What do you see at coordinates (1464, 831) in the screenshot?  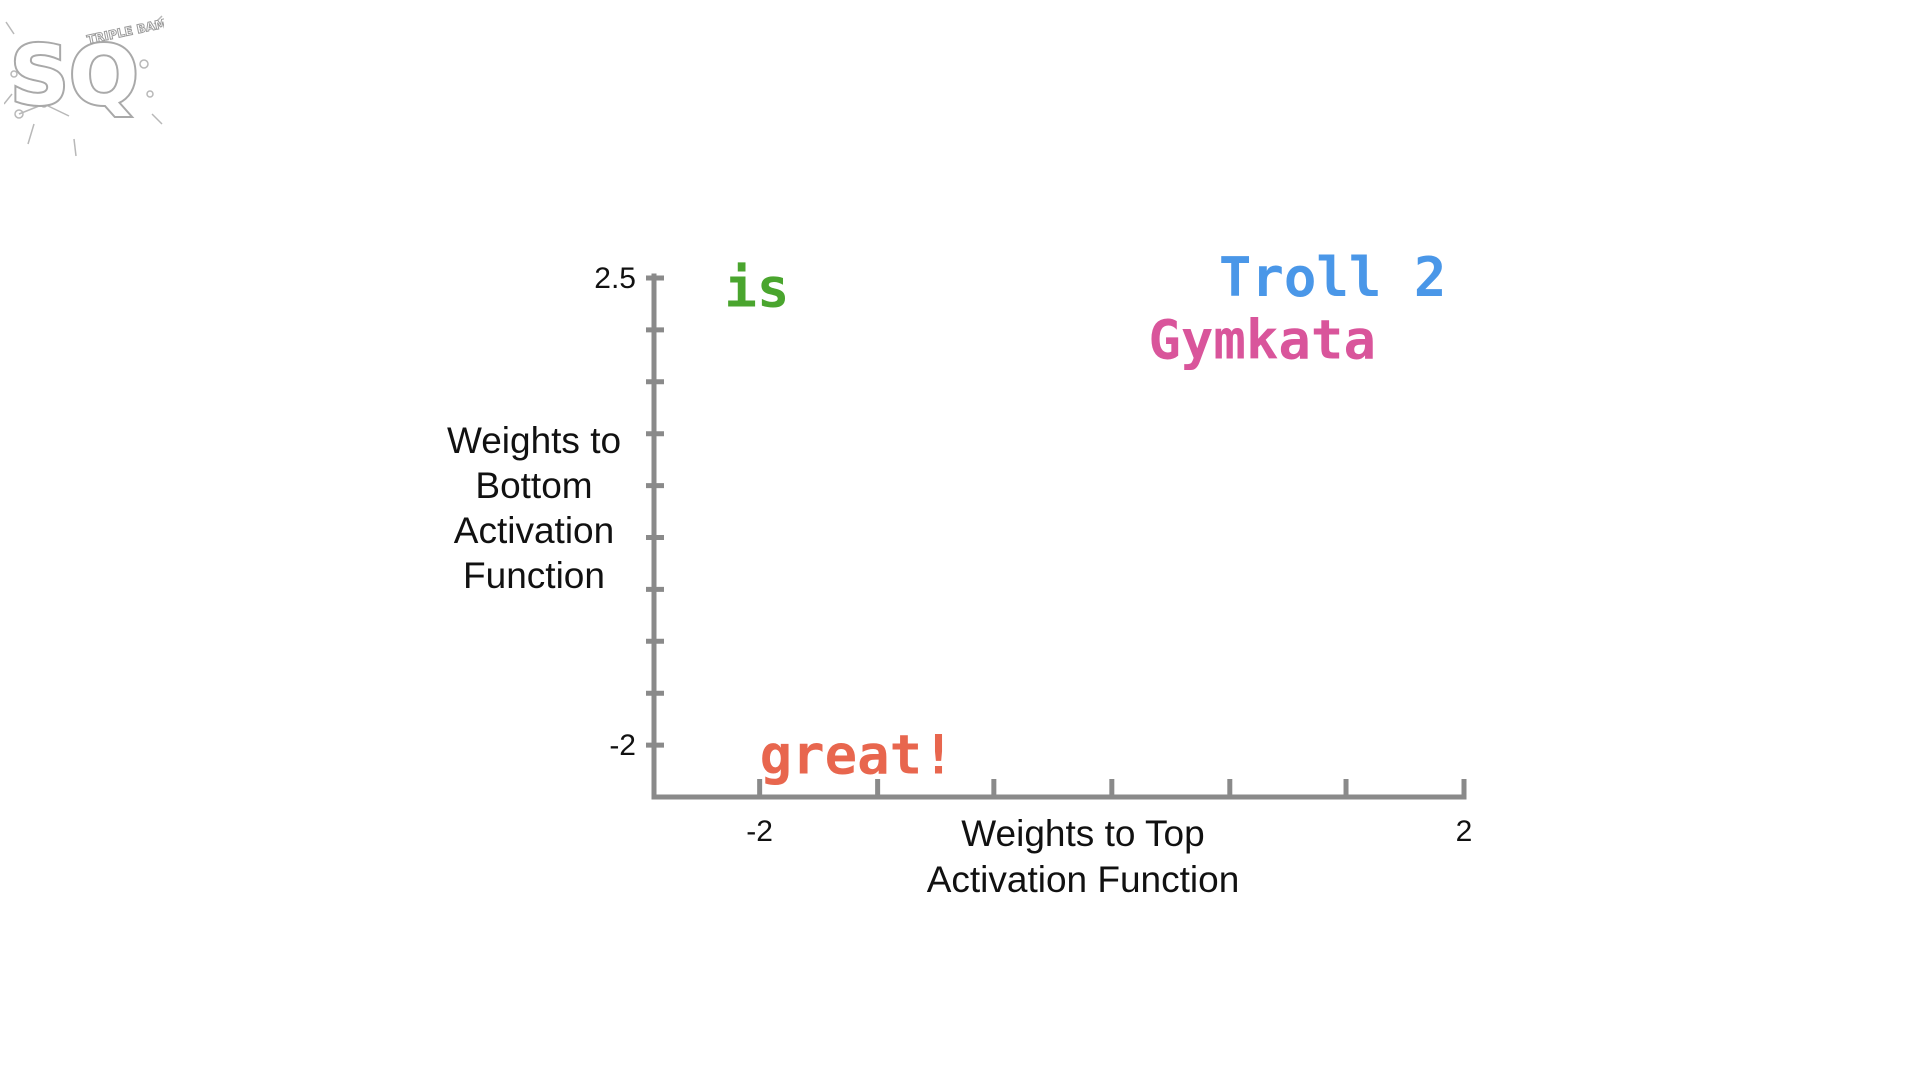 I see `x-tick-label-1: 2` at bounding box center [1464, 831].